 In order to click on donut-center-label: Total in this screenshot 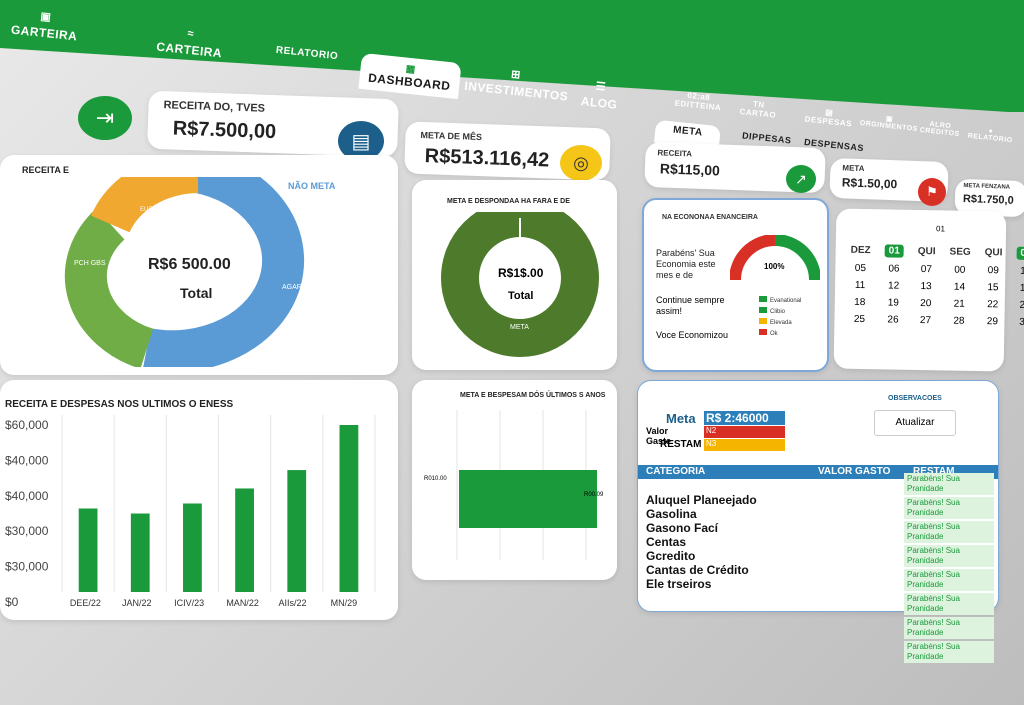, I will do `click(196, 293)`.